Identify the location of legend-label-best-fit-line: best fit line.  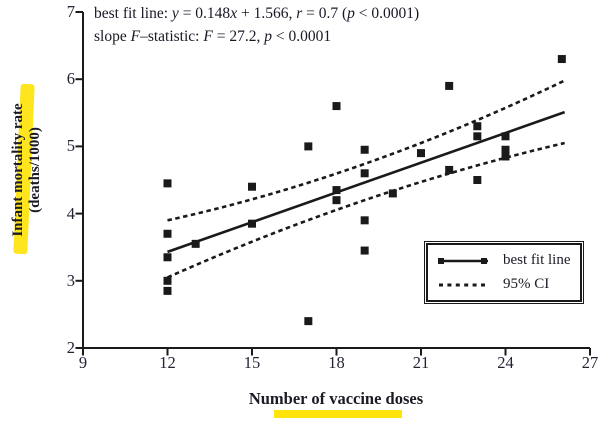
(537, 260).